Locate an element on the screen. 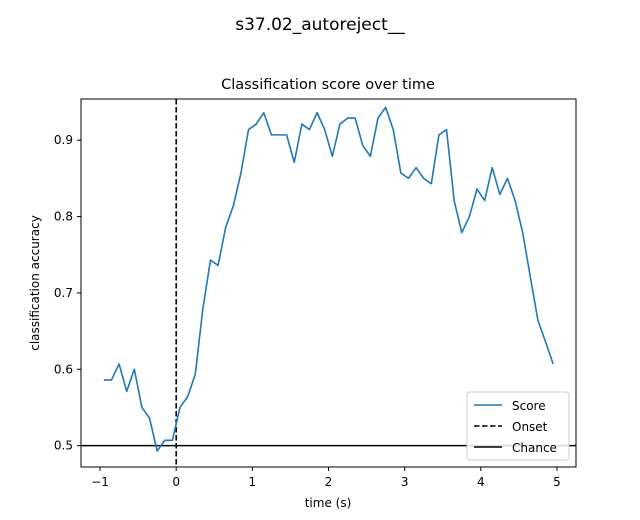 This screenshot has width=640, height=520. legend-onset-label: Onset is located at coordinates (530, 427).